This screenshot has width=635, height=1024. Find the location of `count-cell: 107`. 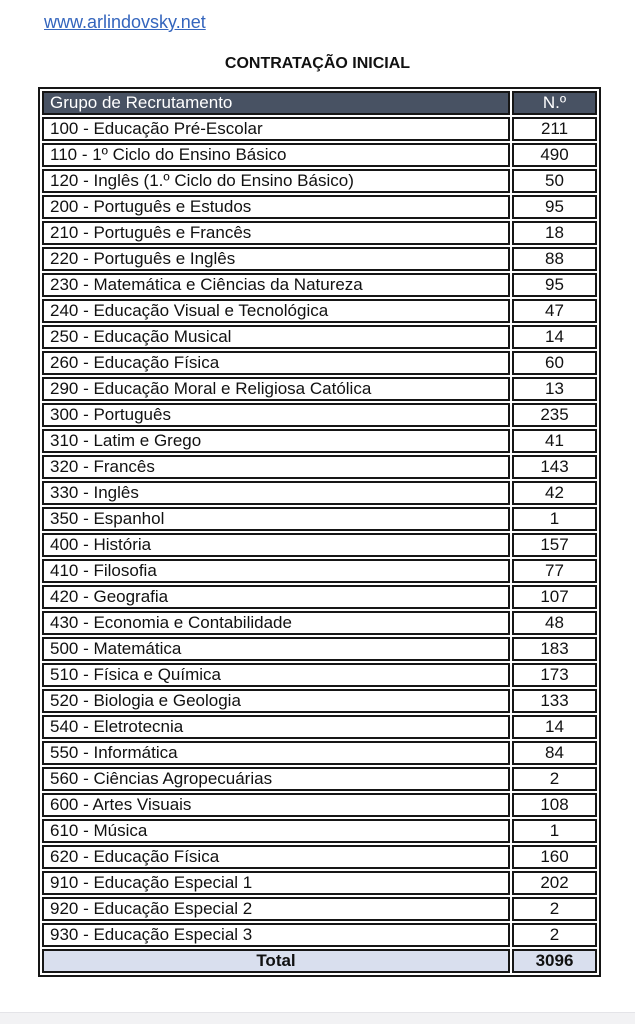

count-cell: 107 is located at coordinates (554, 597).